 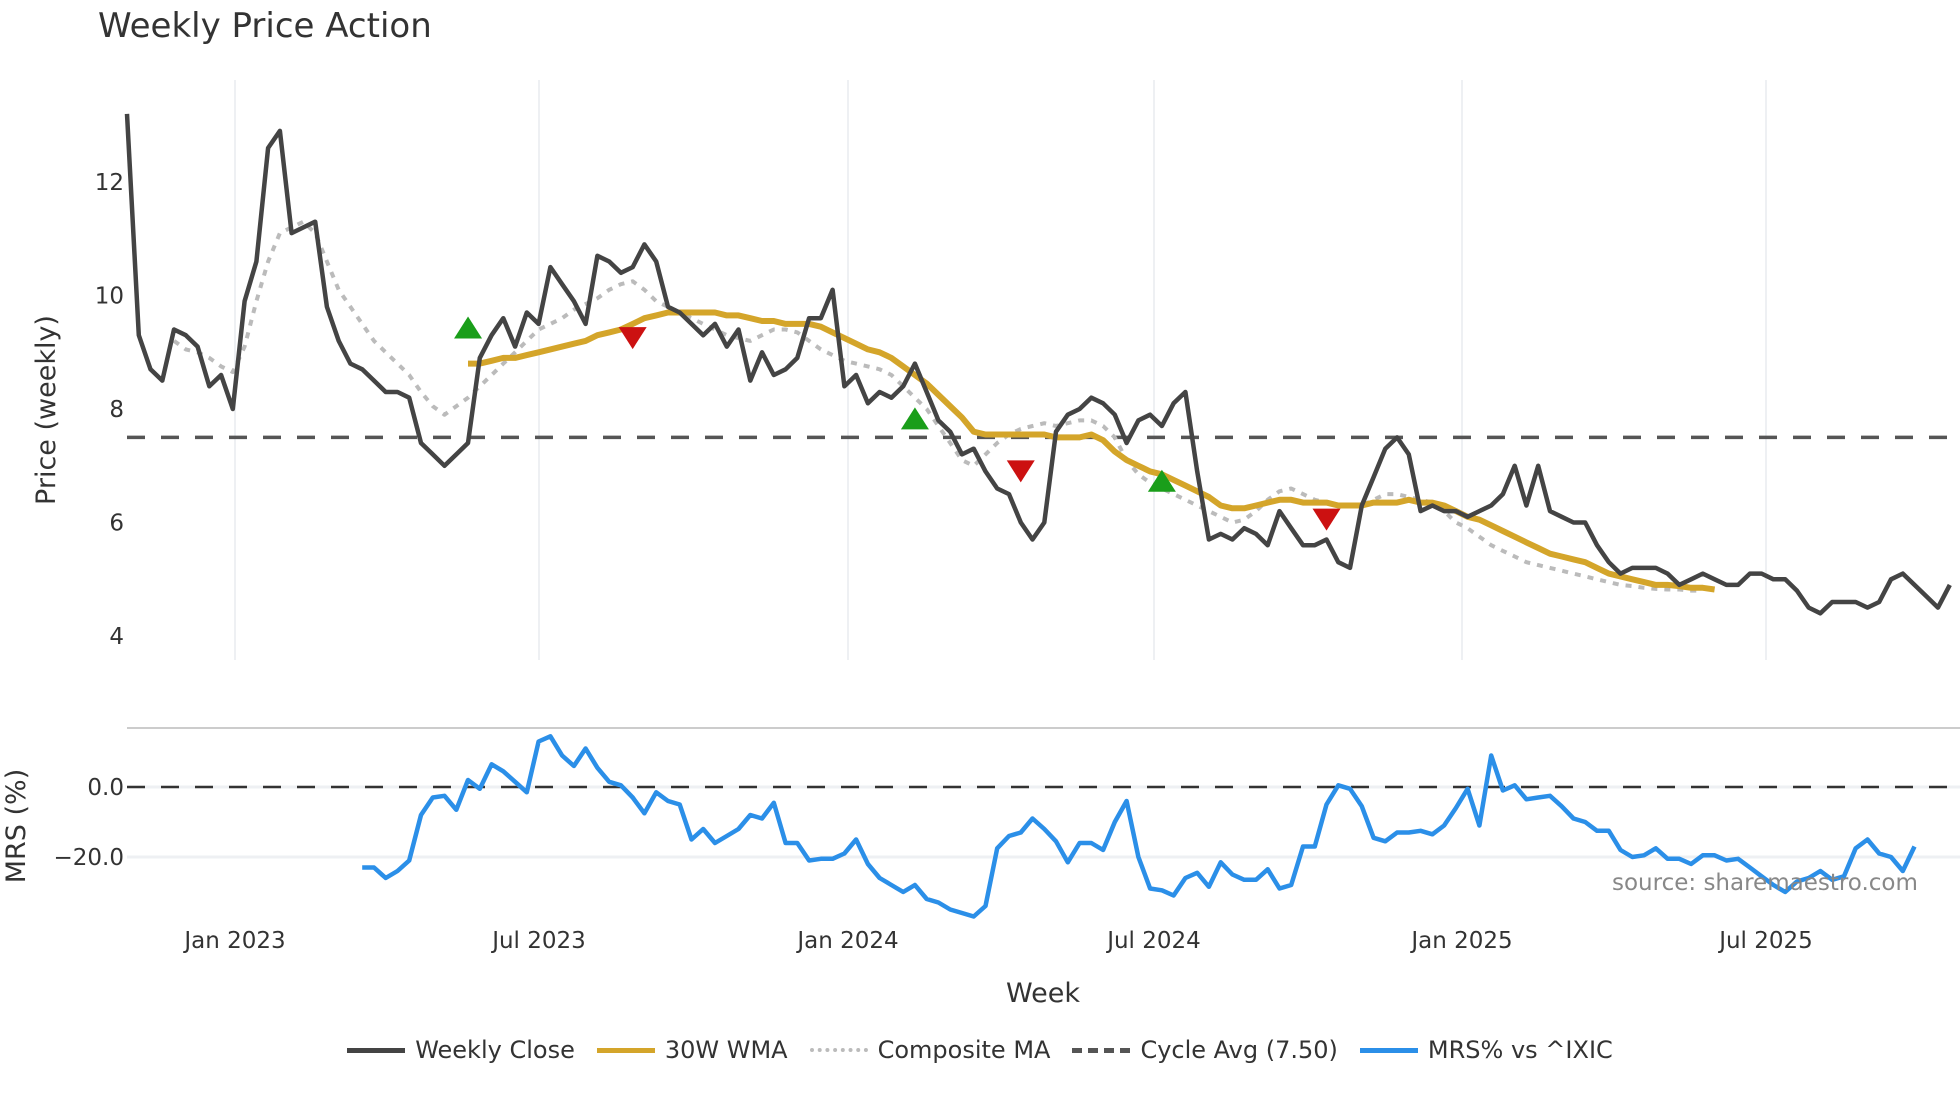 I want to click on legend-label: MRS% vs ^IXIC, so click(x=1520, y=1050).